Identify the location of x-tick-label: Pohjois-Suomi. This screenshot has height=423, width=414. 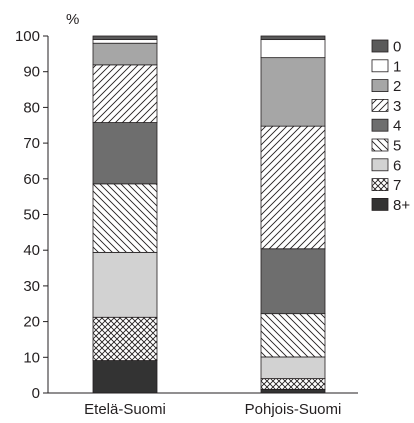
(293, 409).